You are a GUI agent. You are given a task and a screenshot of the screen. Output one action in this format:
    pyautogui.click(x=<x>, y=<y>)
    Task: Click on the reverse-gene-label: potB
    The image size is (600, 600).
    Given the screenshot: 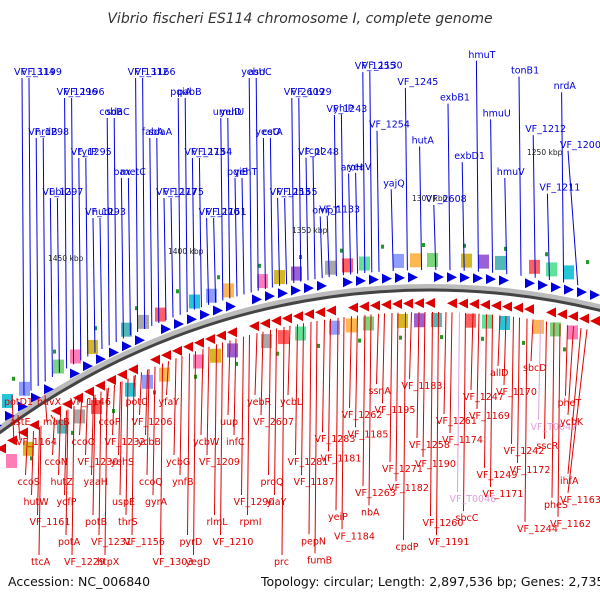 What is the action you would take?
    pyautogui.click(x=96, y=522)
    